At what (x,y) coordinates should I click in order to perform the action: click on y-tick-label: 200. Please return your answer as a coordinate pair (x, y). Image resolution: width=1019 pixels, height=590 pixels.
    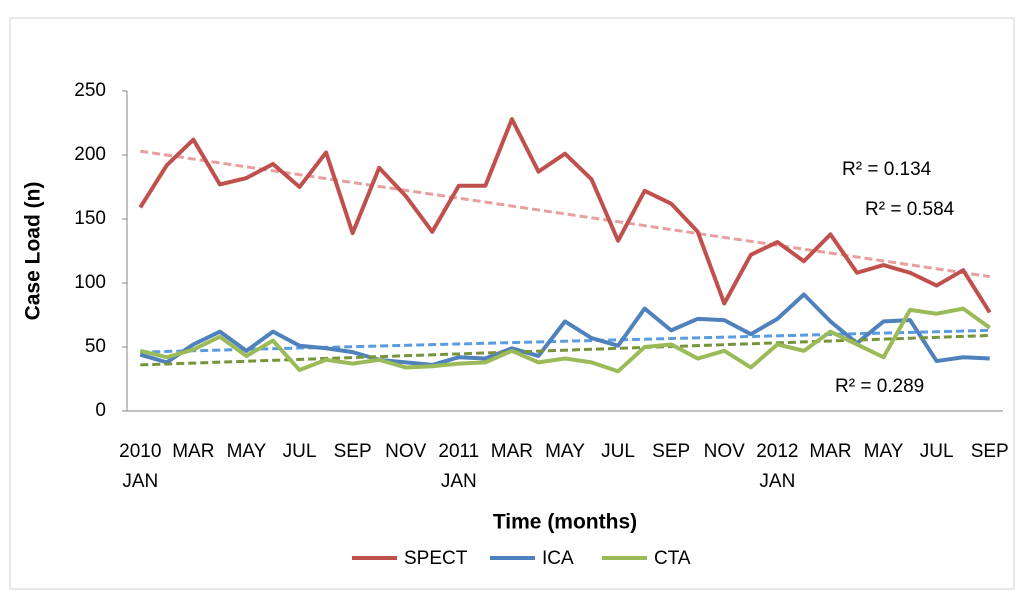
    Looking at the image, I should click on (90, 154).